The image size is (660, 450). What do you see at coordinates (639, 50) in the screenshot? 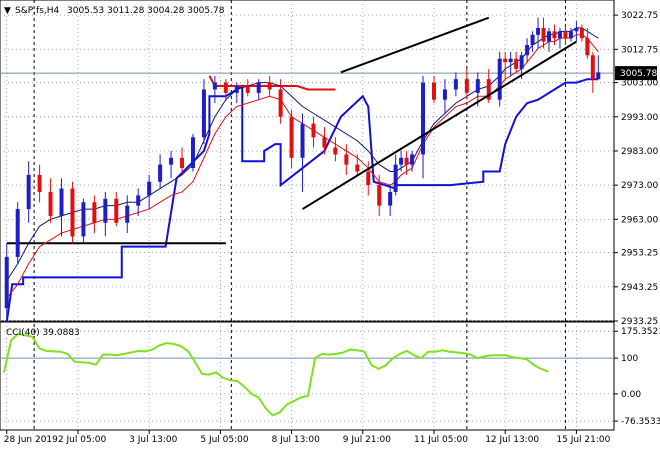
I see `price-tick-label: 3012.75` at bounding box center [639, 50].